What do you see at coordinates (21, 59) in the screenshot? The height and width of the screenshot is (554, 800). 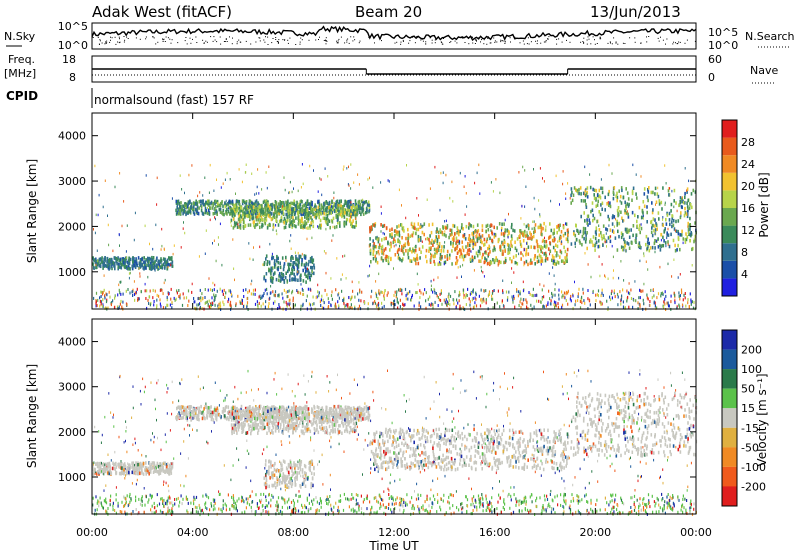 I see `freq-label: Freq.` at bounding box center [21, 59].